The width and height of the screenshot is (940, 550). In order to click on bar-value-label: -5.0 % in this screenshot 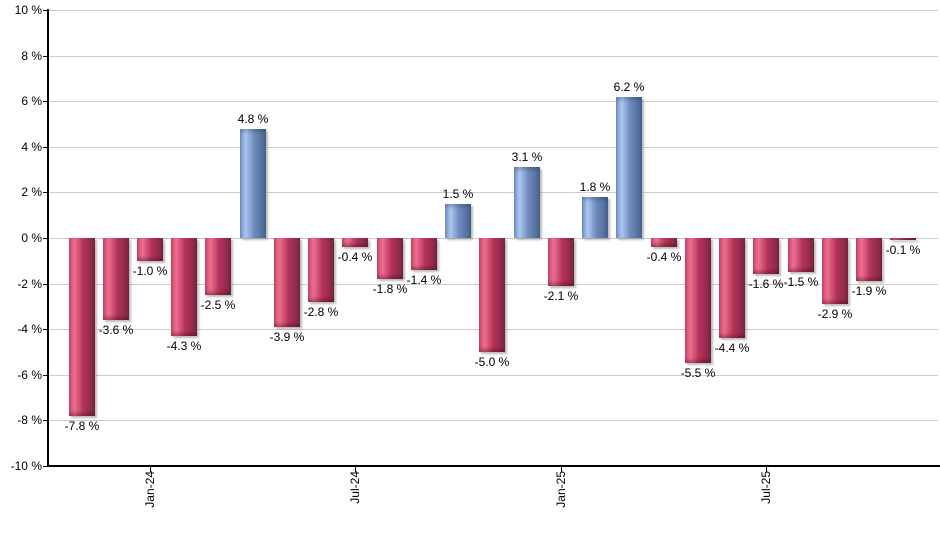, I will do `click(492, 362)`.